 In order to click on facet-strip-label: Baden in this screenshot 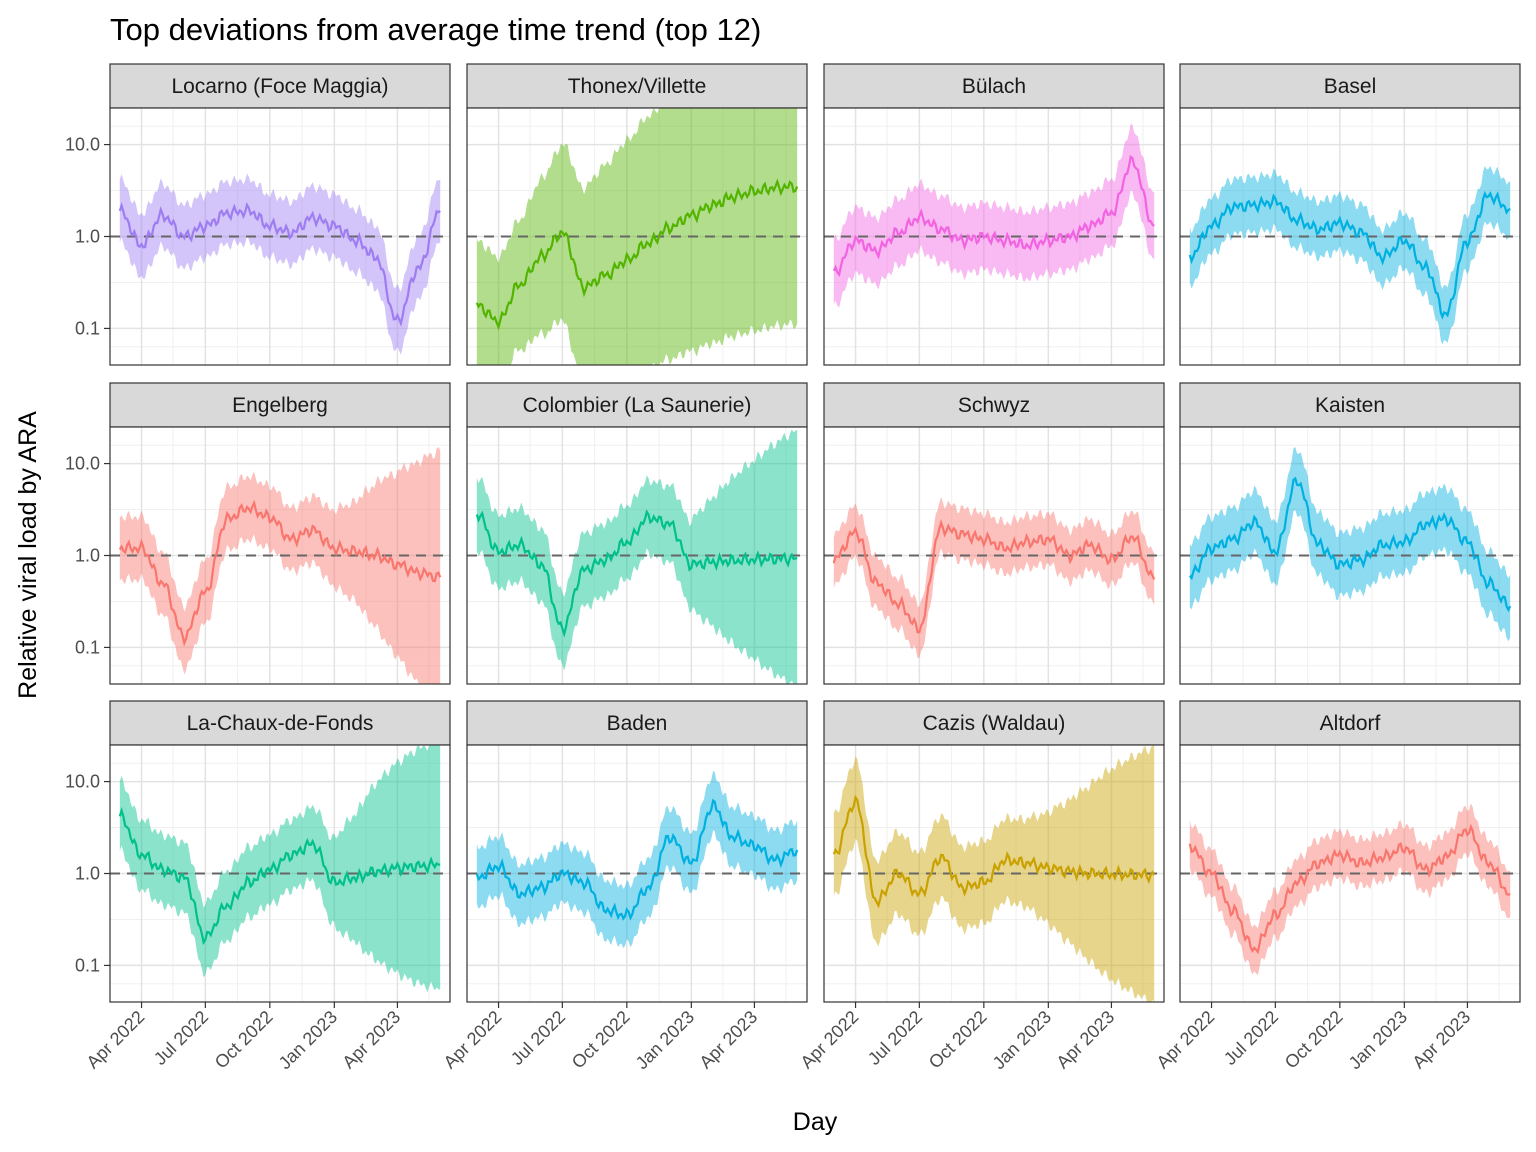, I will do `click(637, 723)`.